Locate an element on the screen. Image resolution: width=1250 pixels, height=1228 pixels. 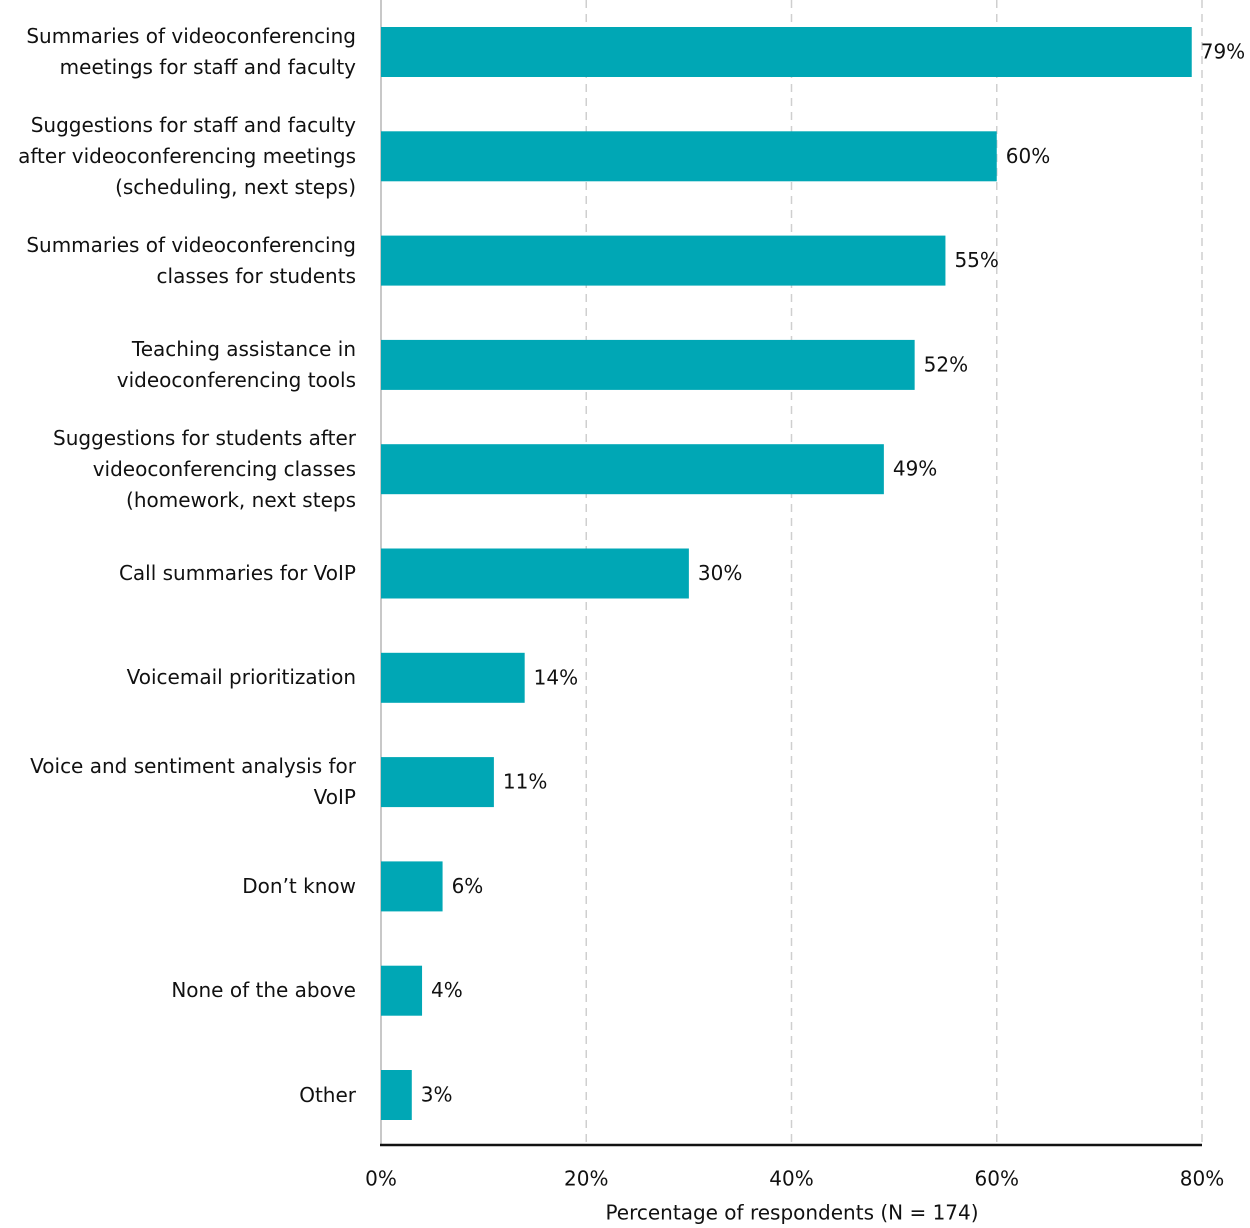
y-tick-label-box: None of the above is located at coordinates (178, 991).